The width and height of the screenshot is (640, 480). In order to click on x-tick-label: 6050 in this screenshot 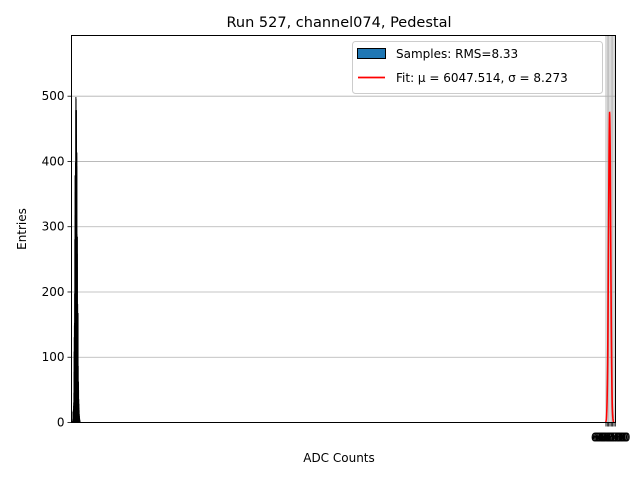, I will do `click(610, 438)`.